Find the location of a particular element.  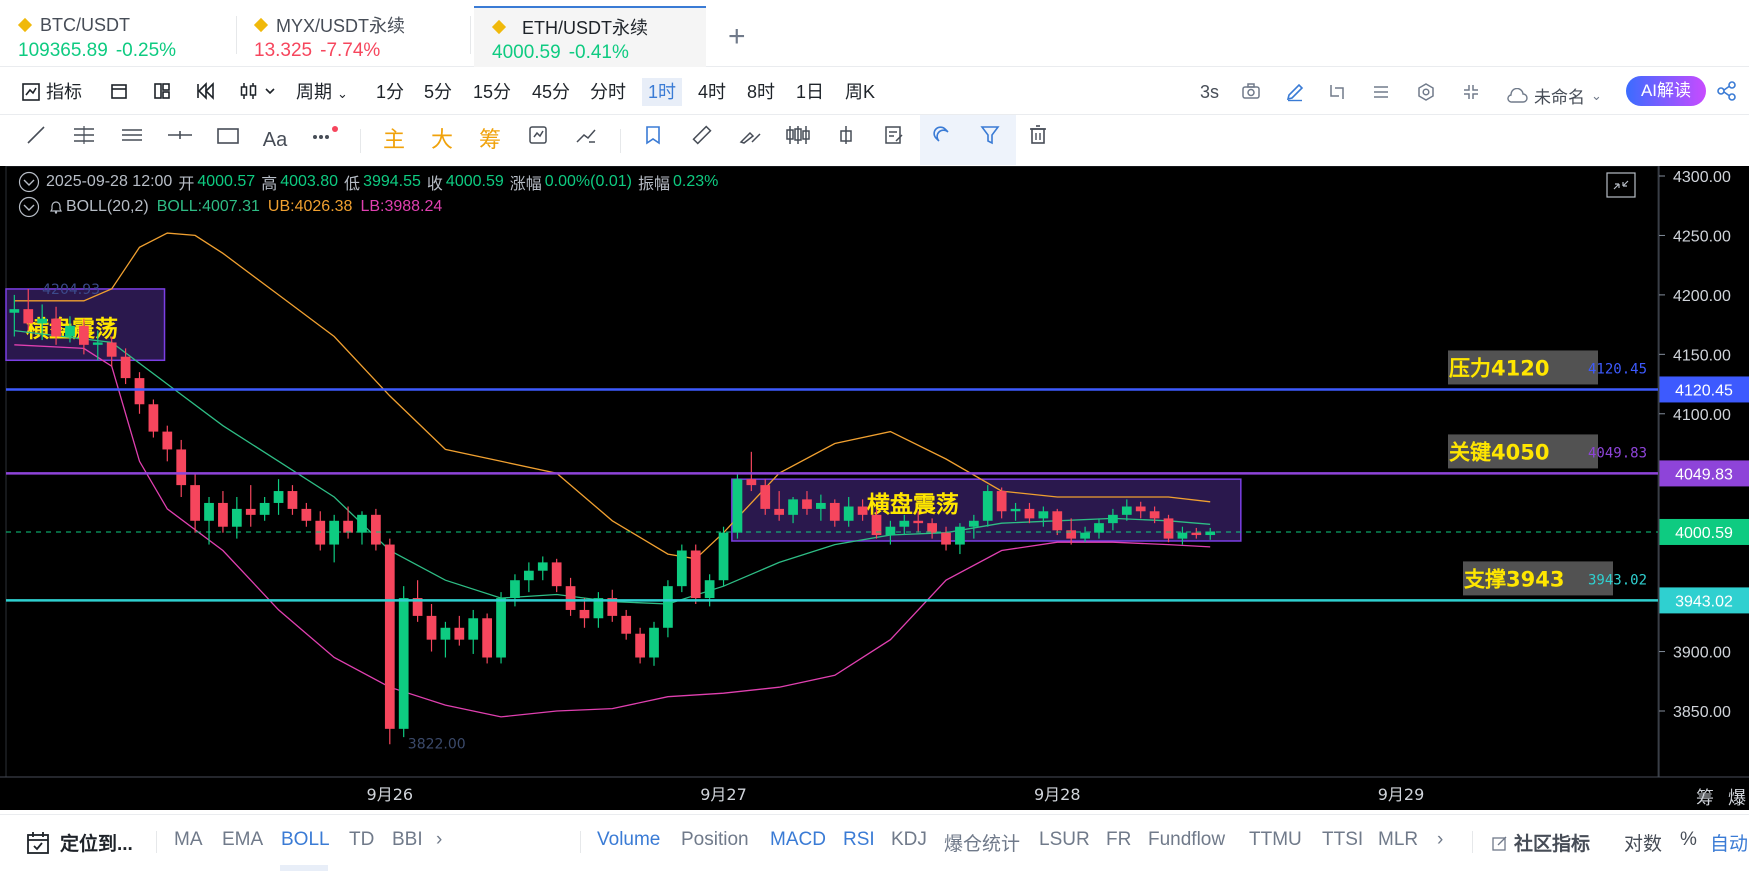

indicator-mlr: MLR is located at coordinates (1398, 839).